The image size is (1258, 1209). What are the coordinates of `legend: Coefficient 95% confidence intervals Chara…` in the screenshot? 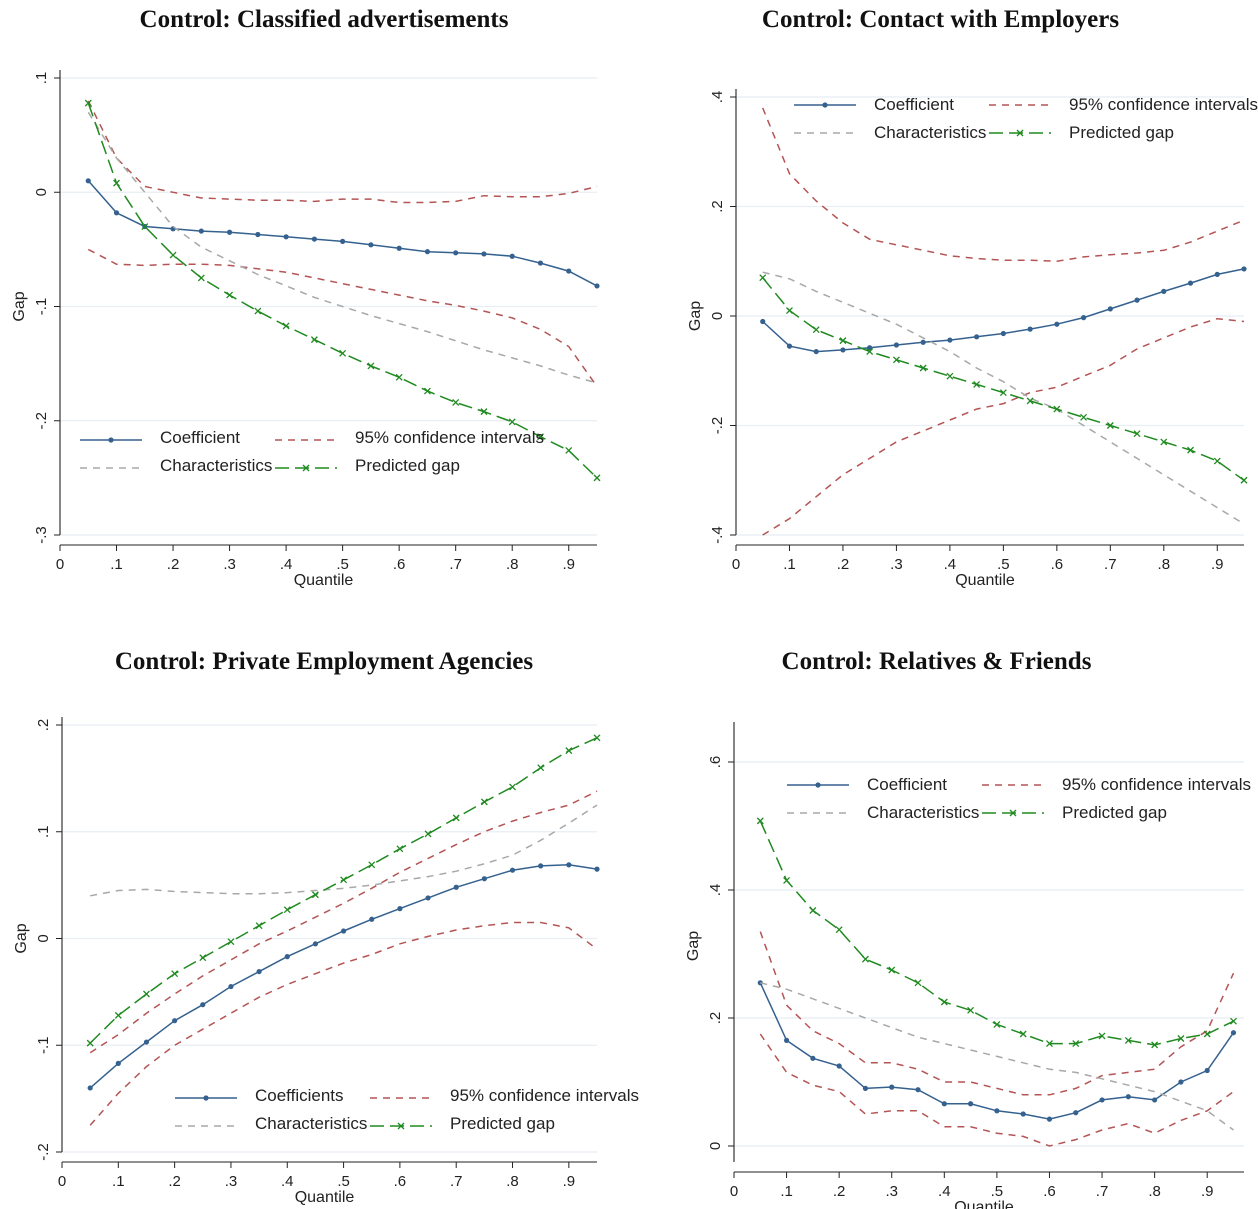 It's located at (312, 451).